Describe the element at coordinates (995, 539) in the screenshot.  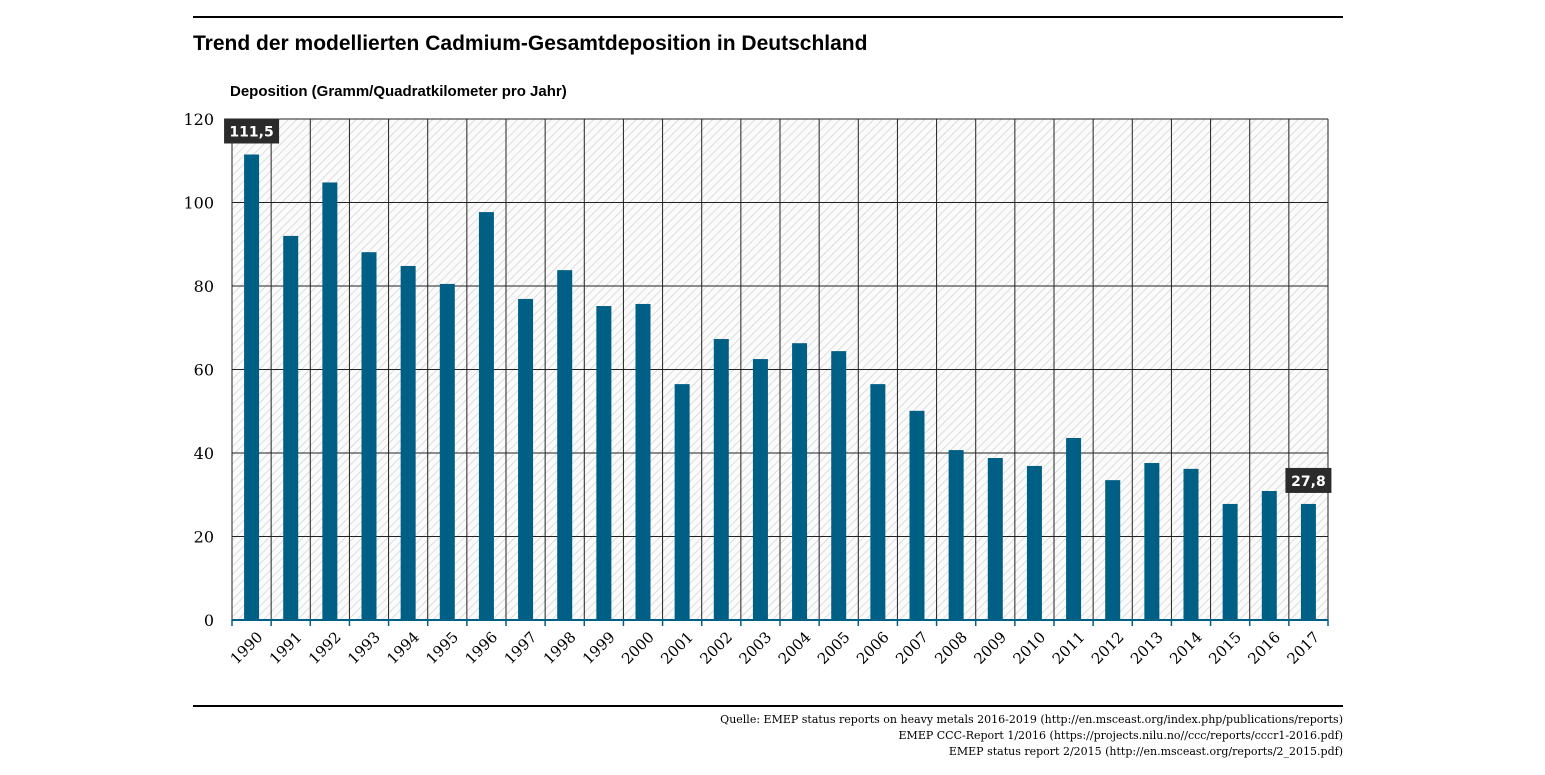
I see `bar-2009` at that location.